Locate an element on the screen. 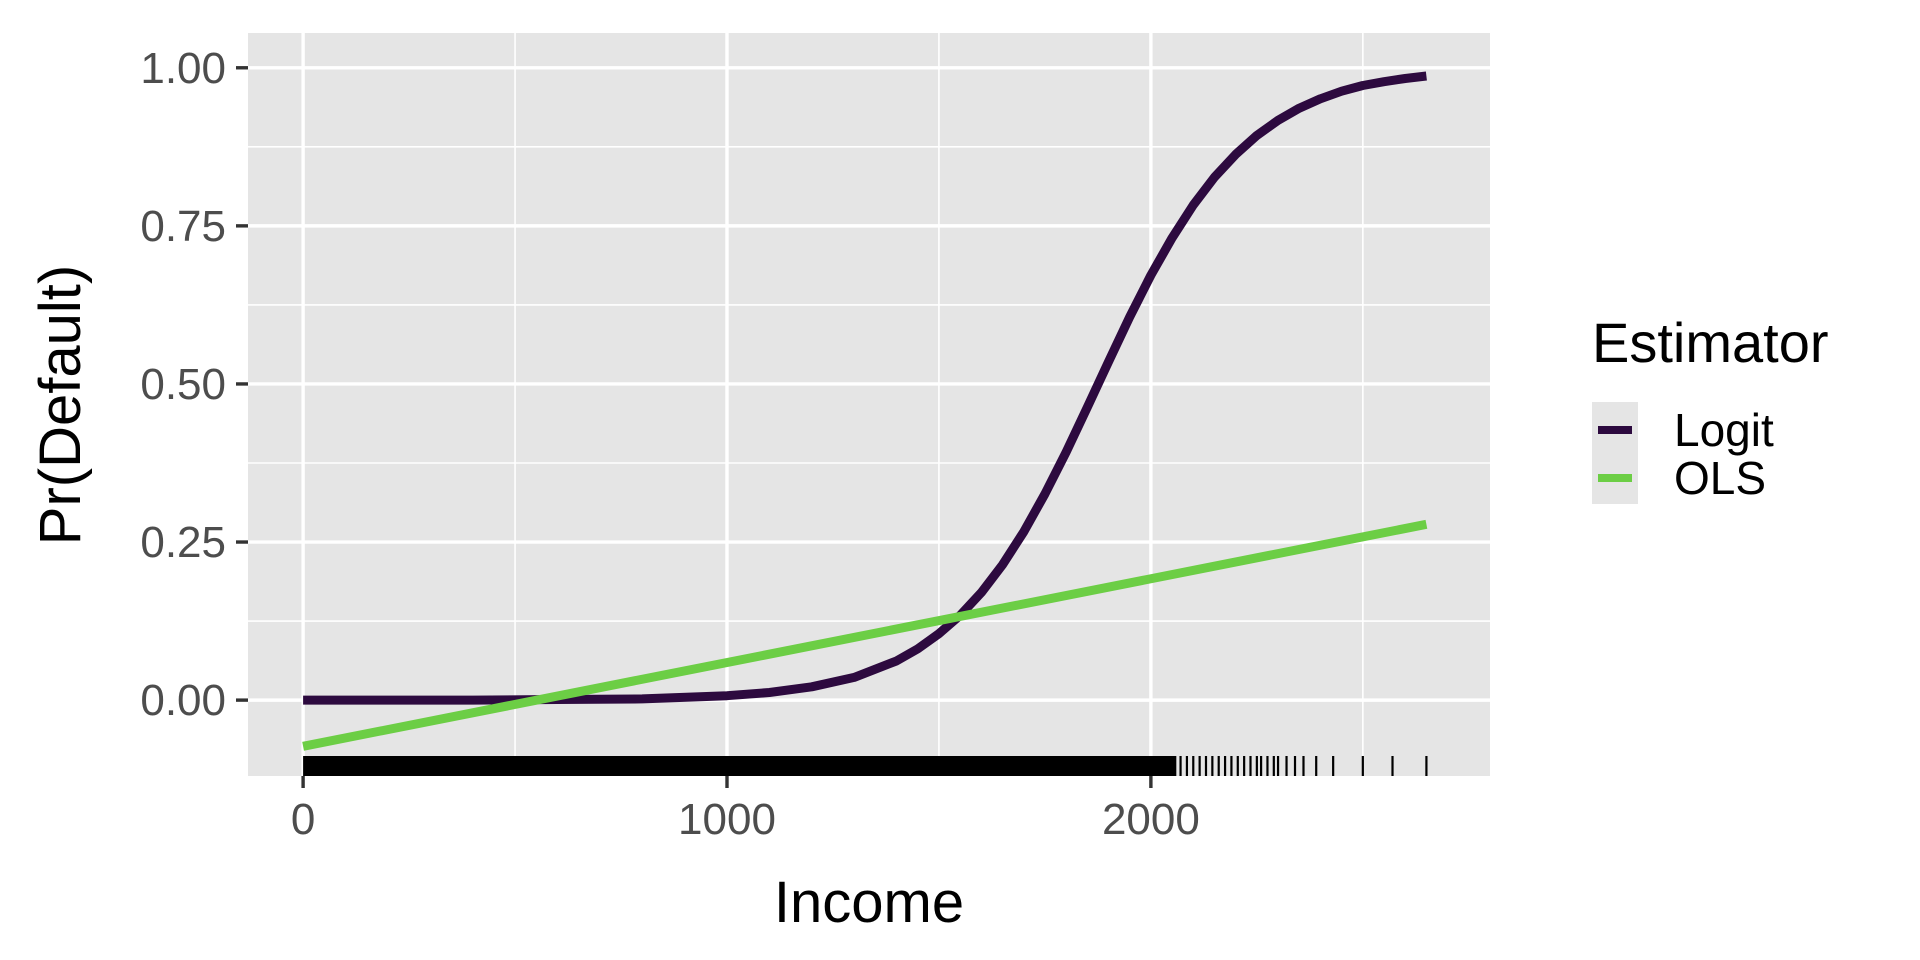 The image size is (1920, 960). legend-key-background is located at coordinates (1615, 453).